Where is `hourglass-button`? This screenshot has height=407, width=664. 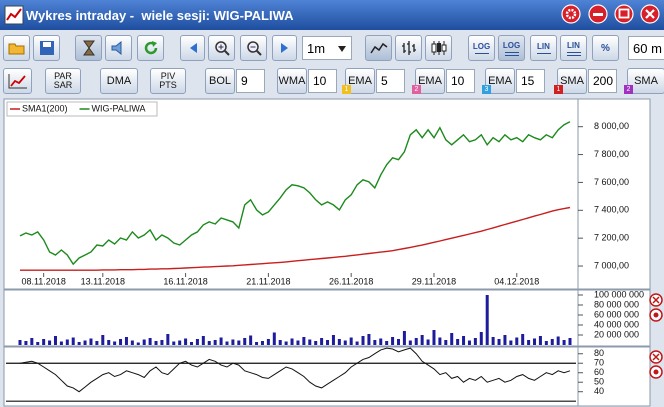 hourglass-button is located at coordinates (88, 48).